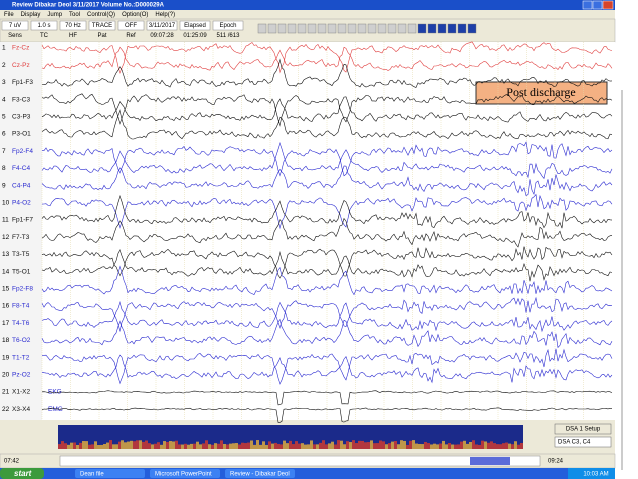  Describe the element at coordinates (6, 237) in the screenshot. I see `channel-number: 12` at that location.